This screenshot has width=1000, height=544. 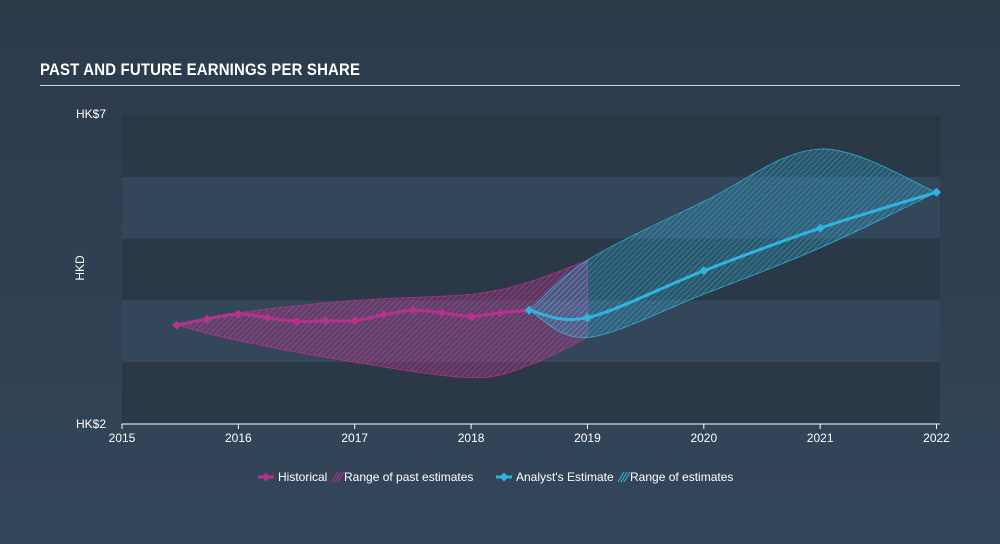 What do you see at coordinates (820, 438) in the screenshot?
I see `x-tick-label: 2021` at bounding box center [820, 438].